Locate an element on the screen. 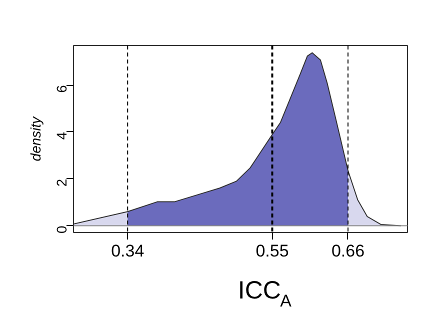 This screenshot has height=320, width=423. y-tick-label: 4 is located at coordinates (62, 136).